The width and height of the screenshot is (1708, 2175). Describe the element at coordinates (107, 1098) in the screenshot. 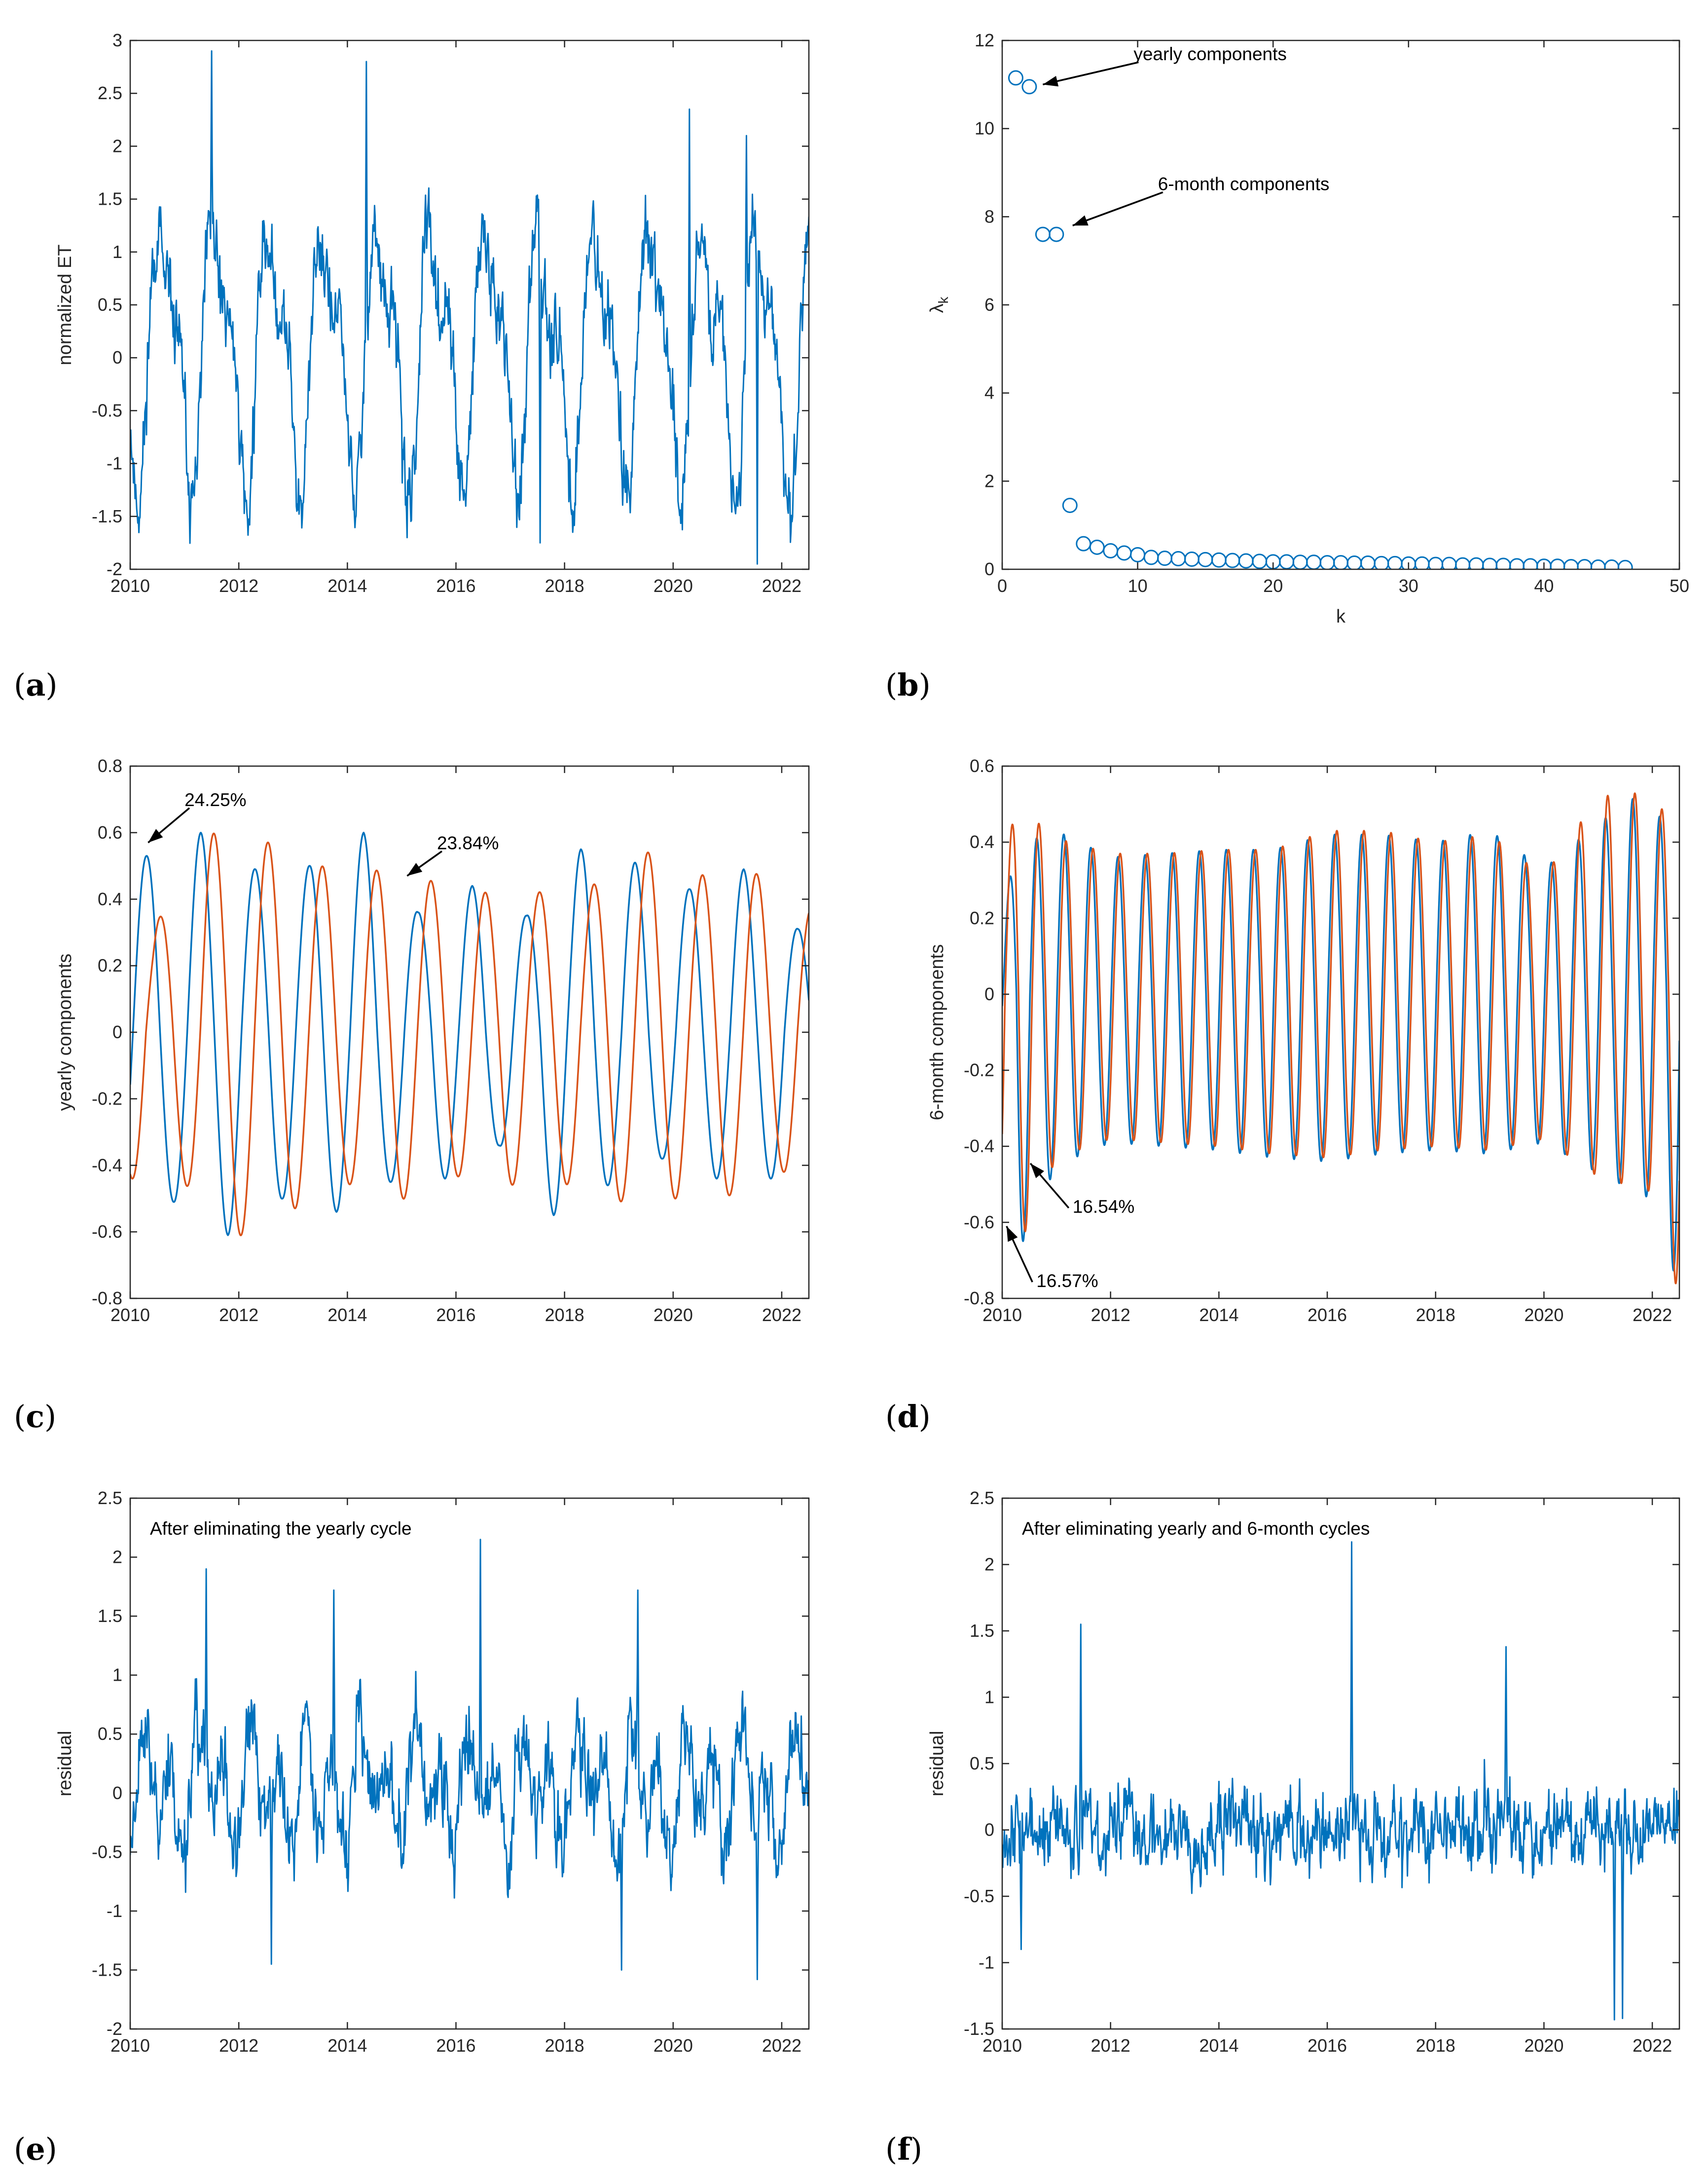

I see `y-tick-label: -0.2` at that location.